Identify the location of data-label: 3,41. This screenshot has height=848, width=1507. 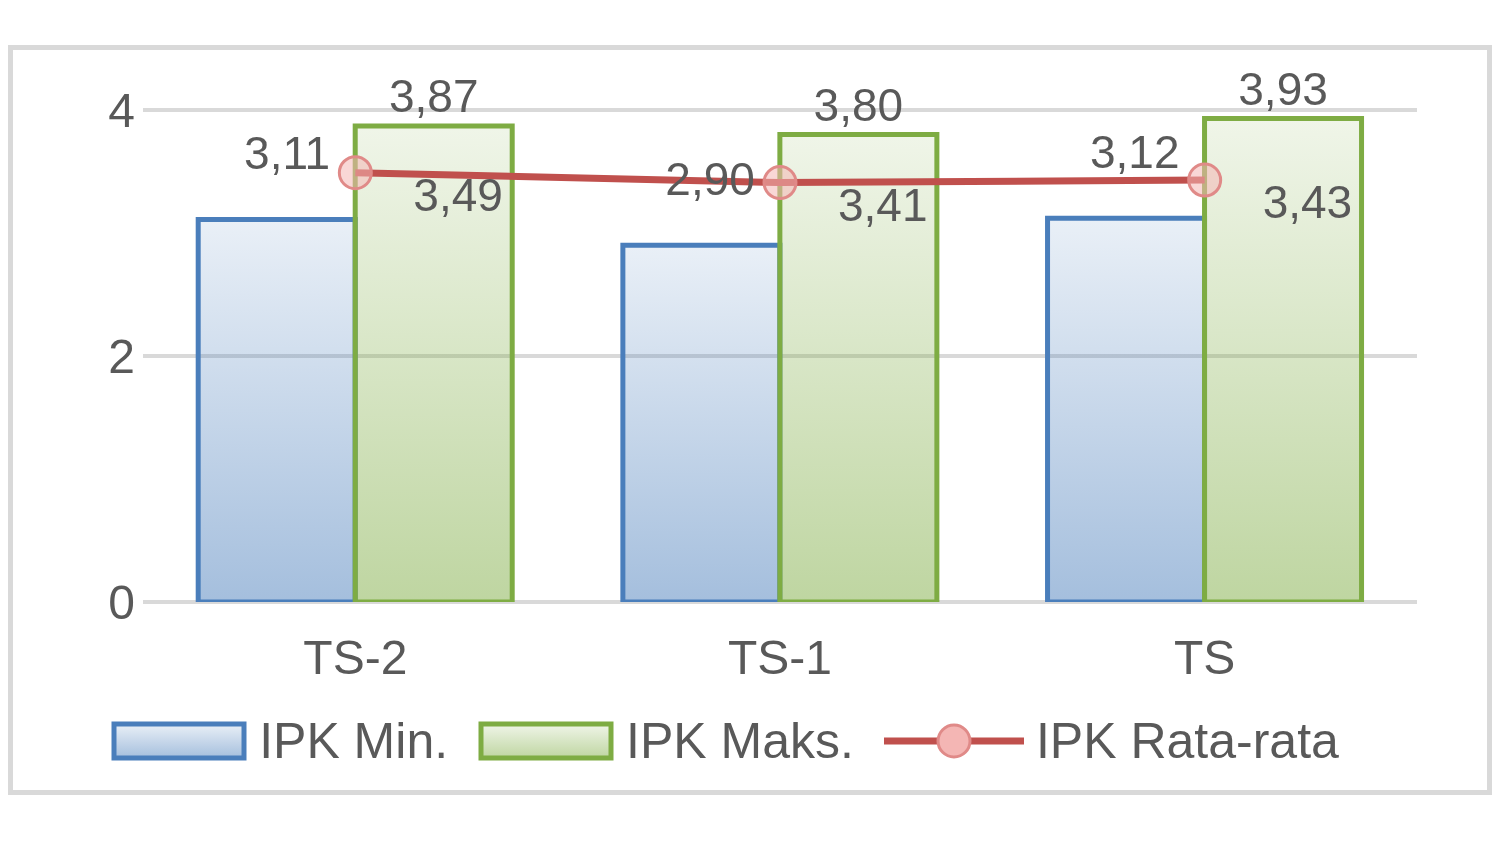
(883, 204).